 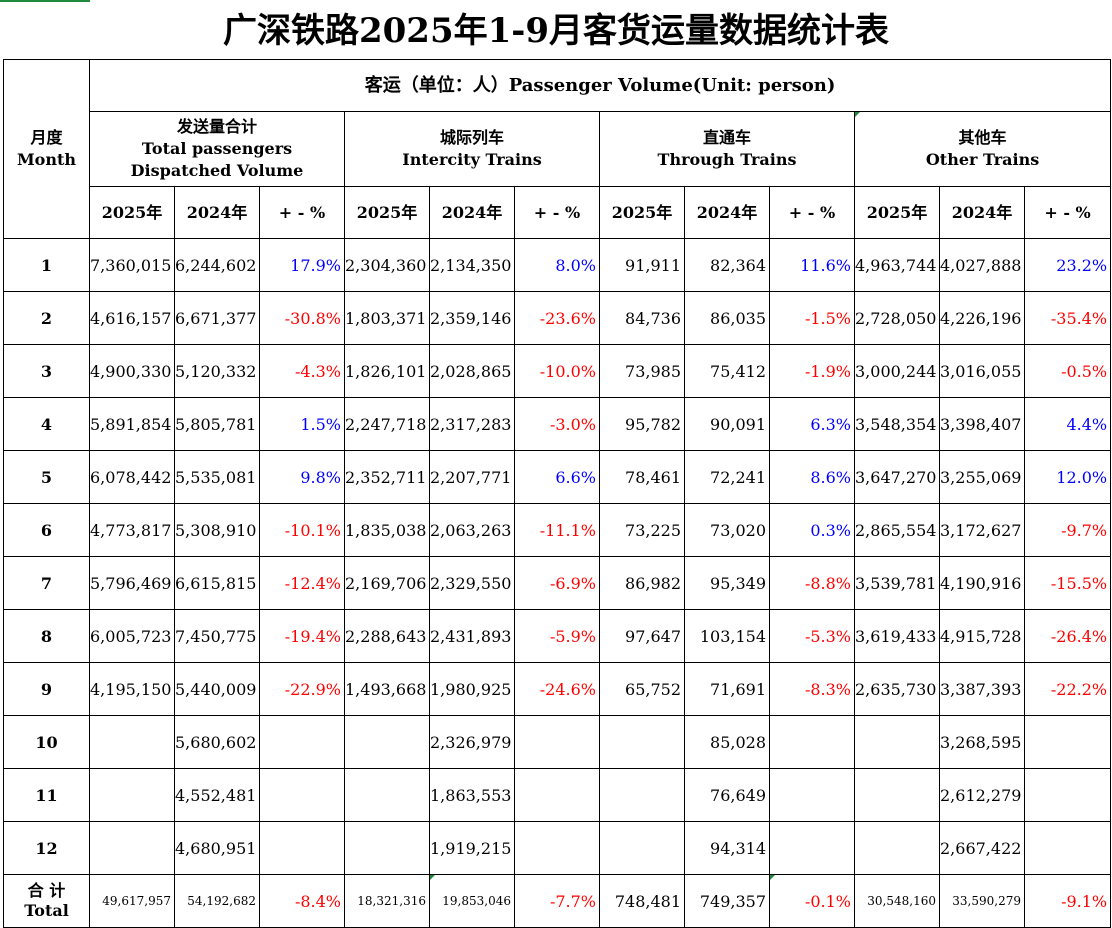 I want to click on value-2024-cell: 95,349, so click(x=727, y=583).